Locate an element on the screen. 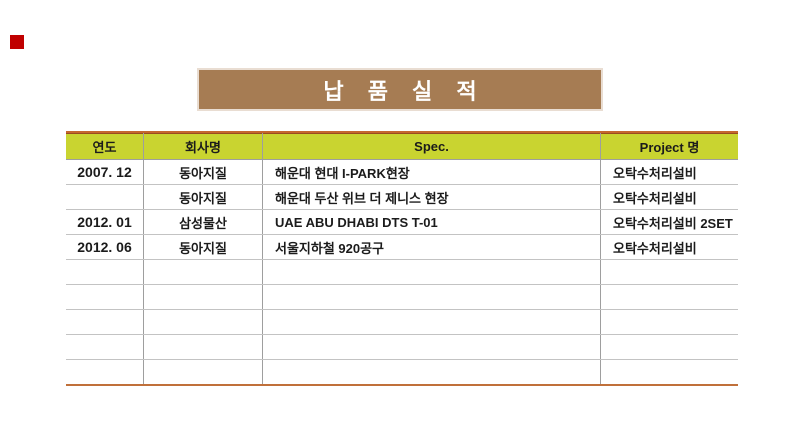 This screenshot has width=800, height=441. cell-year: 2007. 12 is located at coordinates (104, 172).